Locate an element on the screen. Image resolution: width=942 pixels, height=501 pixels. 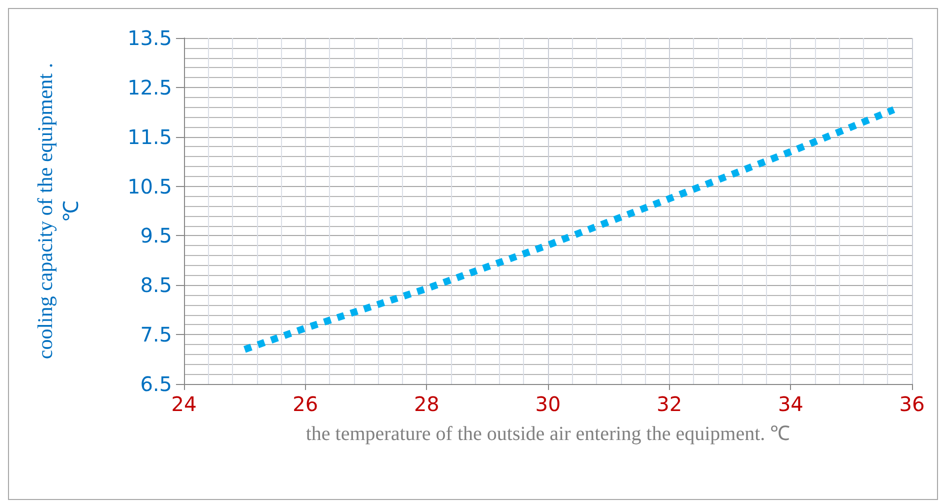
y-axis-title: cooling capacity of the equipment . ℃ is located at coordinates (58, 211).